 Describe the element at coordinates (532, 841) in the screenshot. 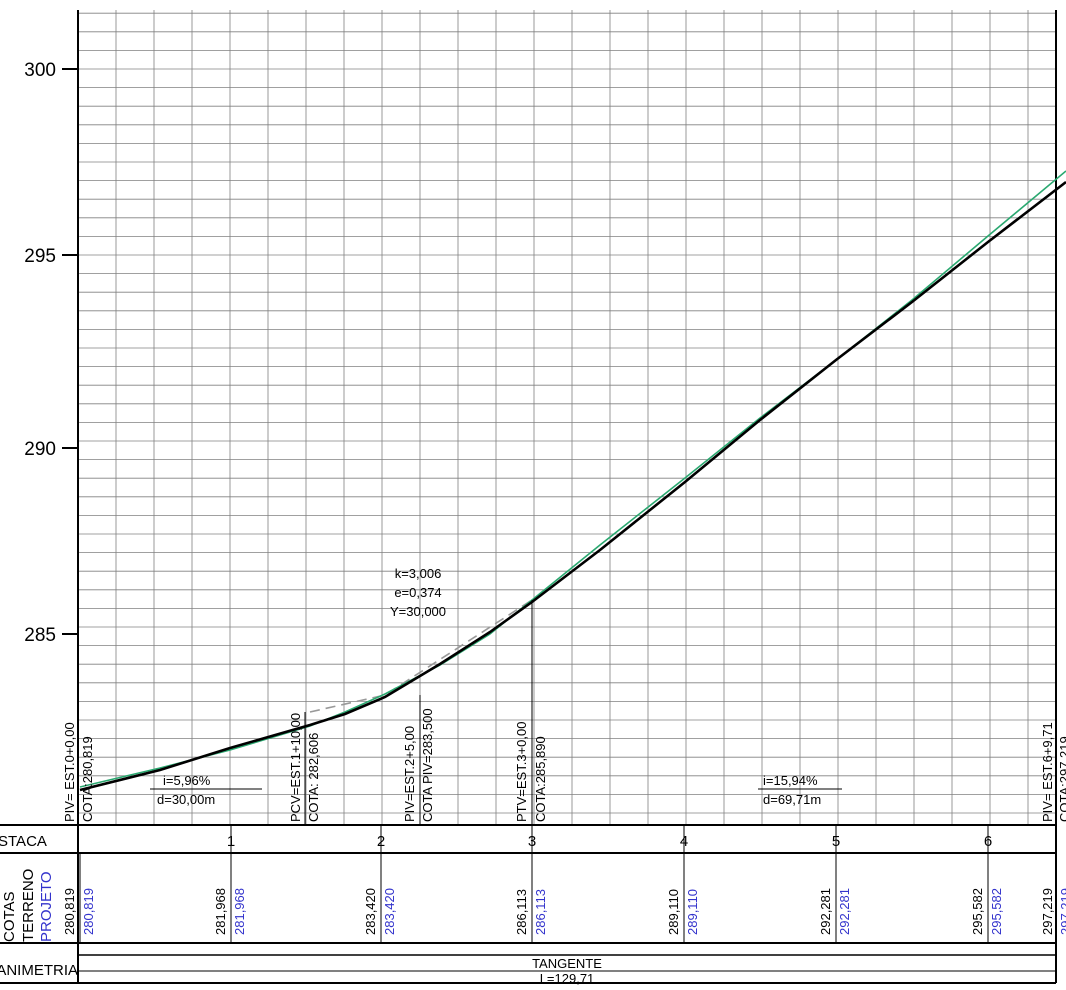

I see `station-label: 3` at that location.